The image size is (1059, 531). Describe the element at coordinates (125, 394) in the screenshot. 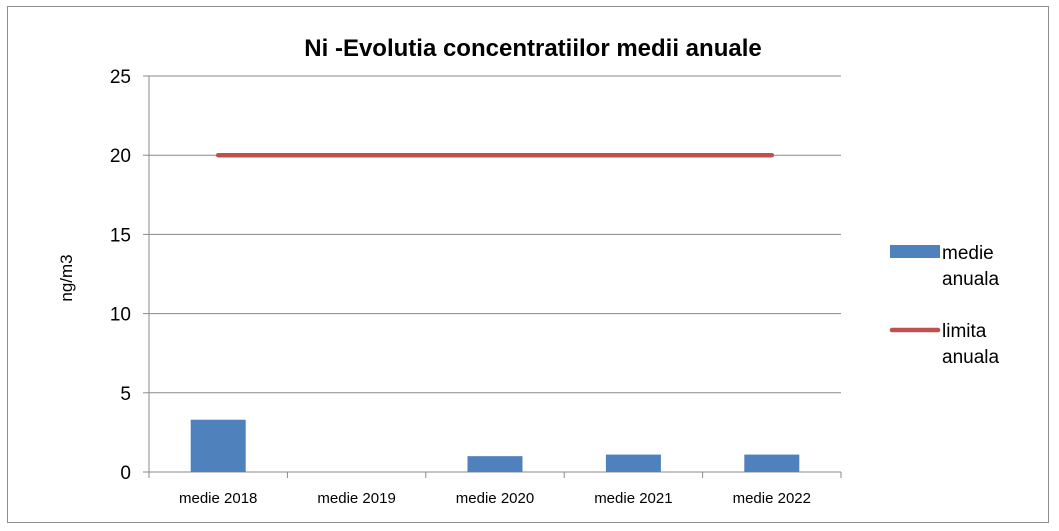

I see `y-tick-label: 5` at that location.